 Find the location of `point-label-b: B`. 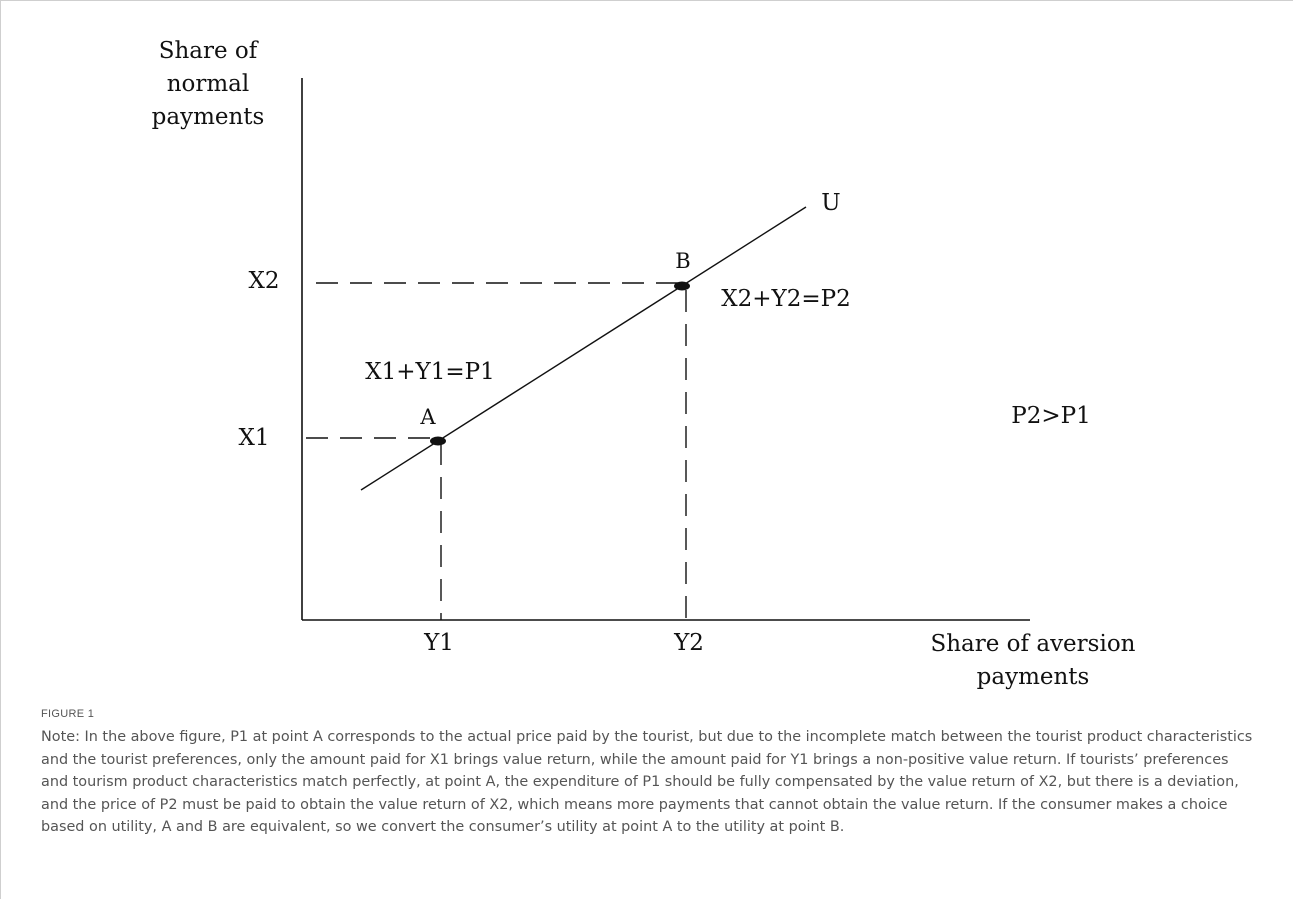

point-label-b: B is located at coordinates (682, 261).